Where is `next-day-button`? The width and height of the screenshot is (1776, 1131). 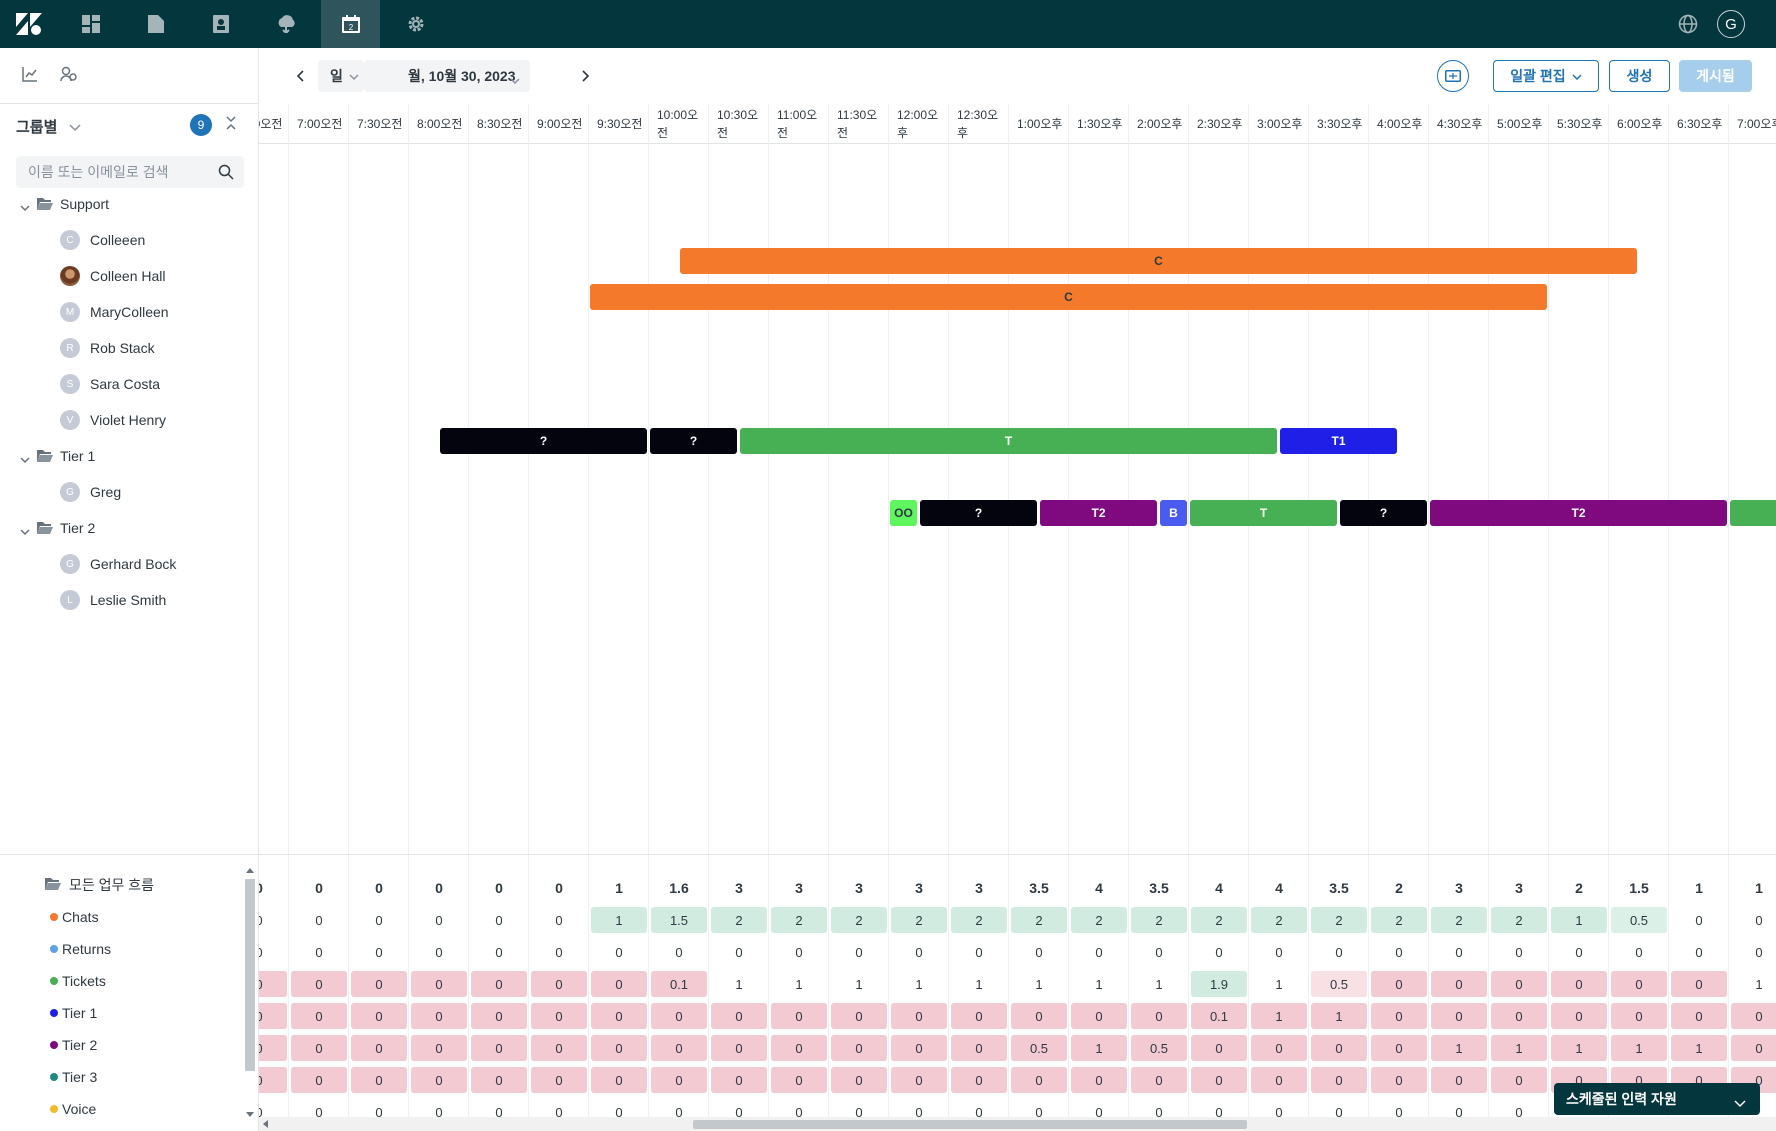 next-day-button is located at coordinates (586, 76).